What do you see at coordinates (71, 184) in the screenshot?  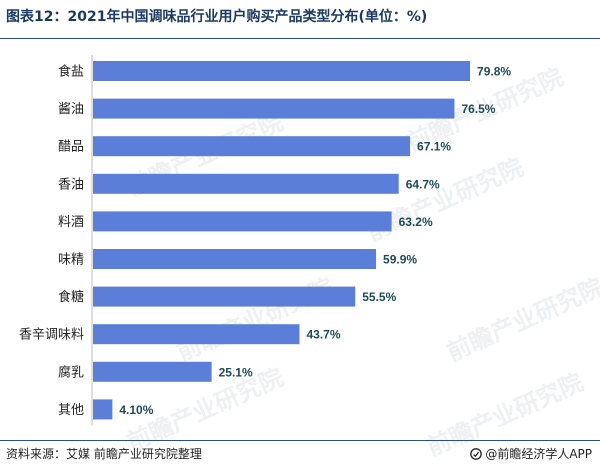 I see `category-label: 香油` at bounding box center [71, 184].